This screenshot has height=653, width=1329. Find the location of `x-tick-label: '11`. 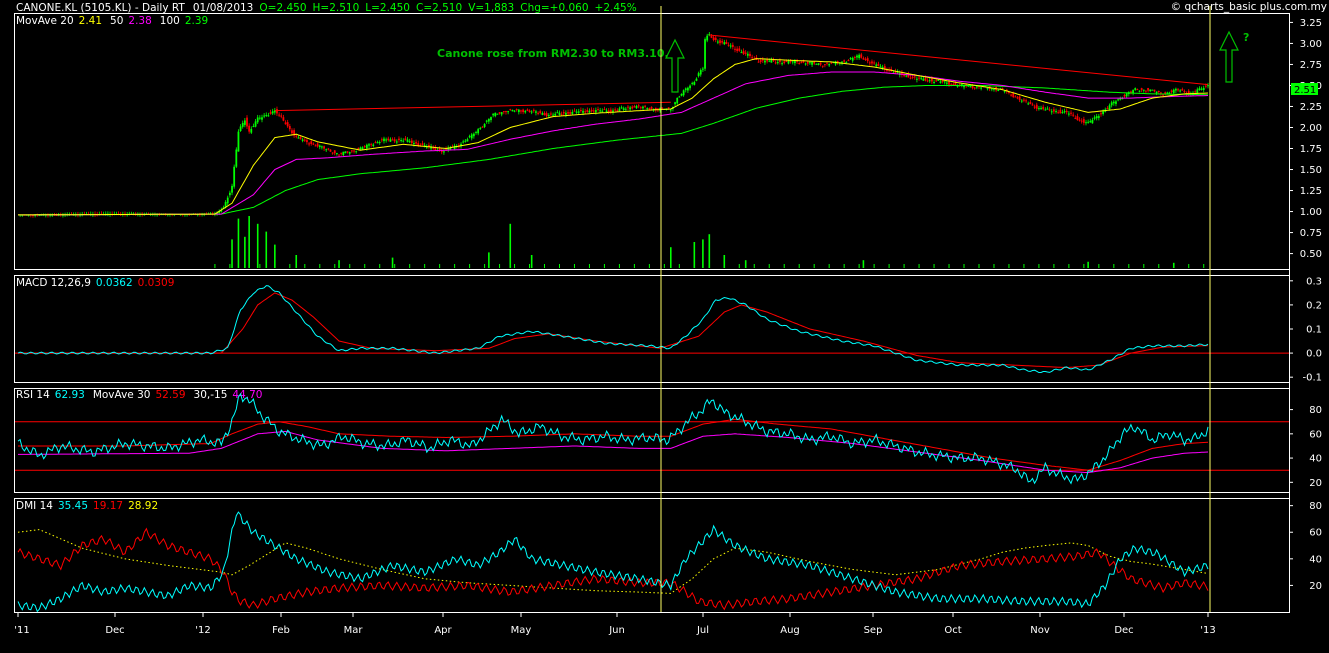

x-tick-label: '11 is located at coordinates (21, 630).